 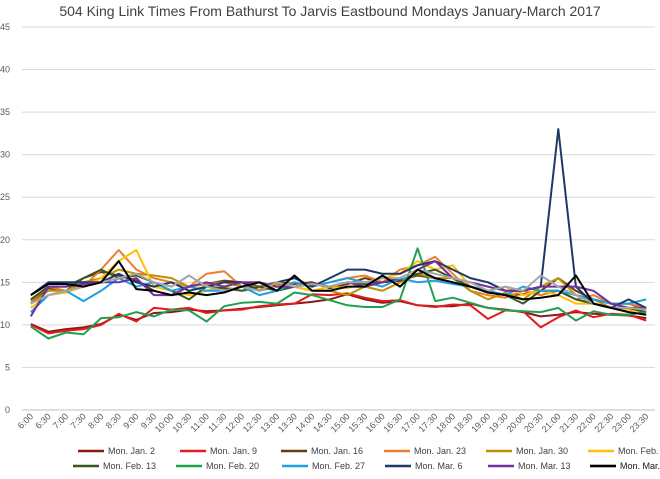 What do you see at coordinates (60, 420) in the screenshot?
I see `x-tick-label: 7:00` at bounding box center [60, 420].